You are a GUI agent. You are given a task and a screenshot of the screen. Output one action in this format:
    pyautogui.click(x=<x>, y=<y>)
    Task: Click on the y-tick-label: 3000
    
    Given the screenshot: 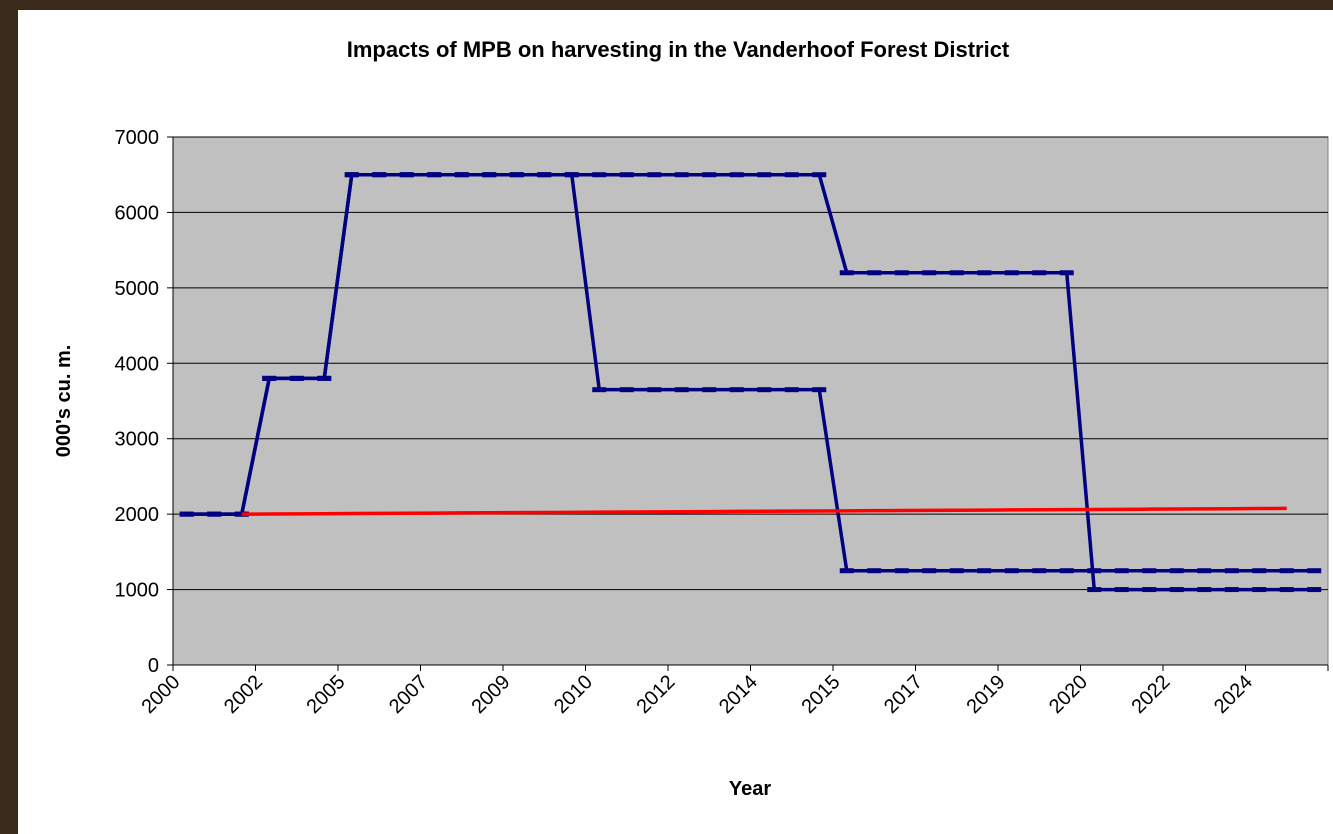 What is the action you would take?
    pyautogui.click(x=137, y=440)
    